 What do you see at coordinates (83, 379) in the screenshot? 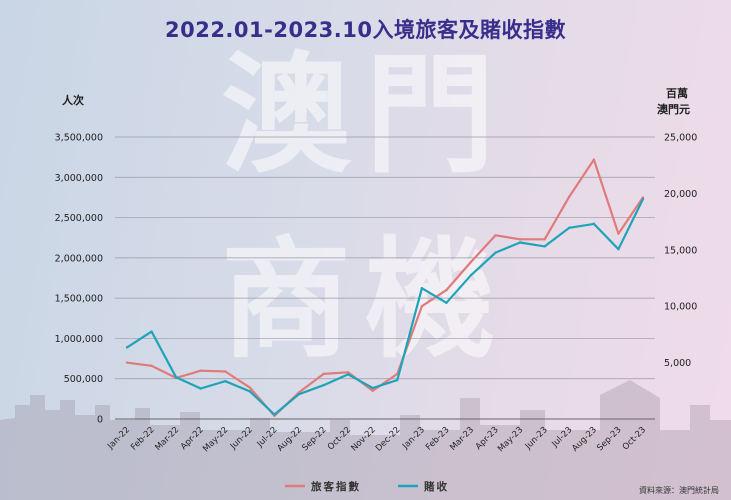
I see `y-left-tick-label: 500,000` at bounding box center [83, 379].